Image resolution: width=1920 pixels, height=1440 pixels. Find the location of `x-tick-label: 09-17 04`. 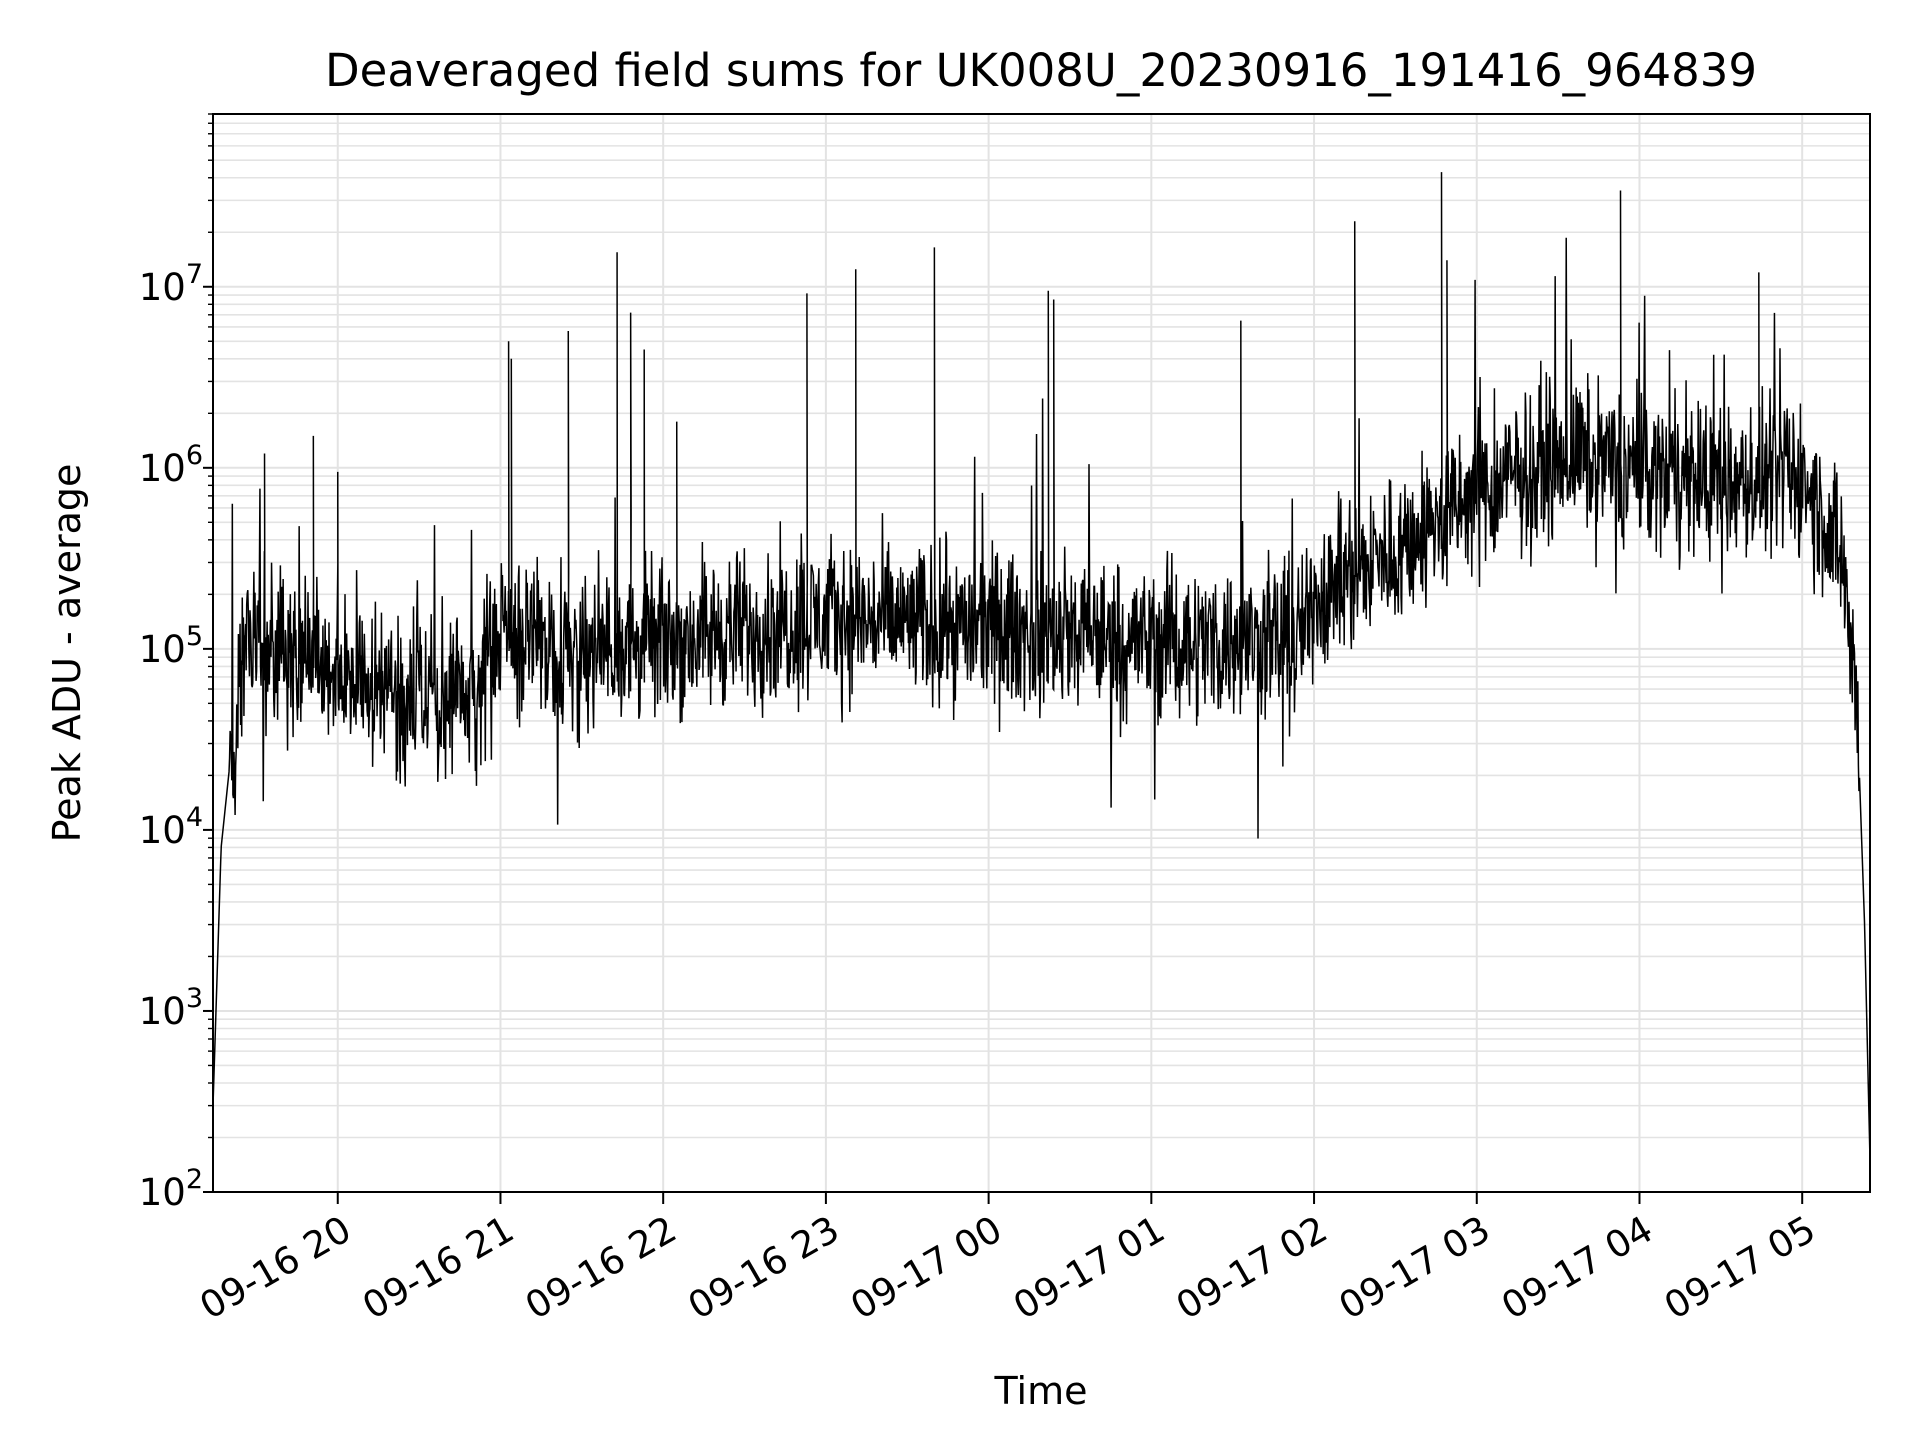

x-tick-label: 09-17 04 is located at coordinates (1577, 1268).